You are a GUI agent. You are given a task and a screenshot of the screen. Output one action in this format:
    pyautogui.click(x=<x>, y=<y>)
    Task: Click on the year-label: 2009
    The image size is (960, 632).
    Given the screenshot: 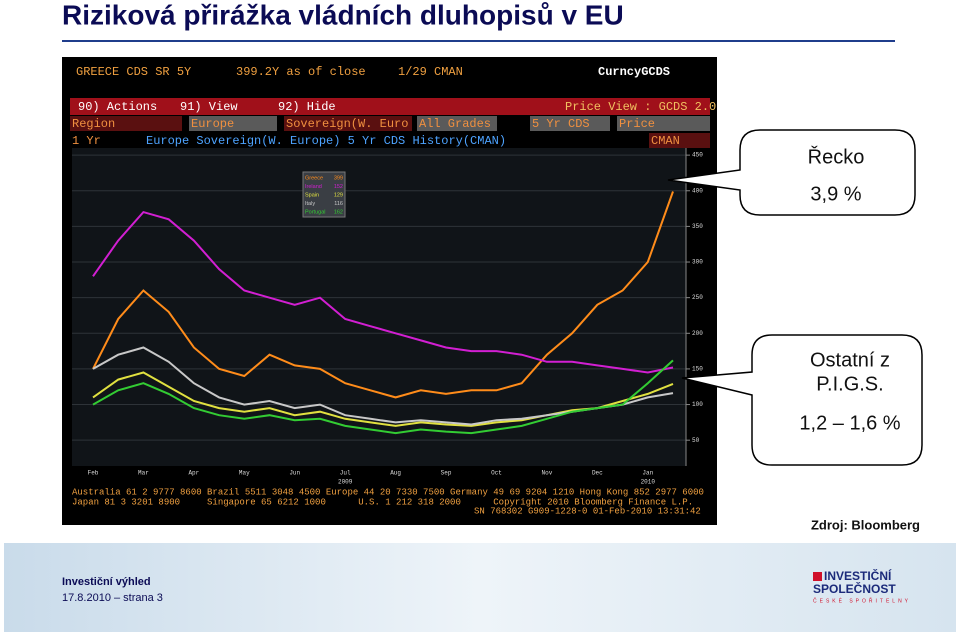 What is the action you would take?
    pyautogui.click(x=345, y=482)
    